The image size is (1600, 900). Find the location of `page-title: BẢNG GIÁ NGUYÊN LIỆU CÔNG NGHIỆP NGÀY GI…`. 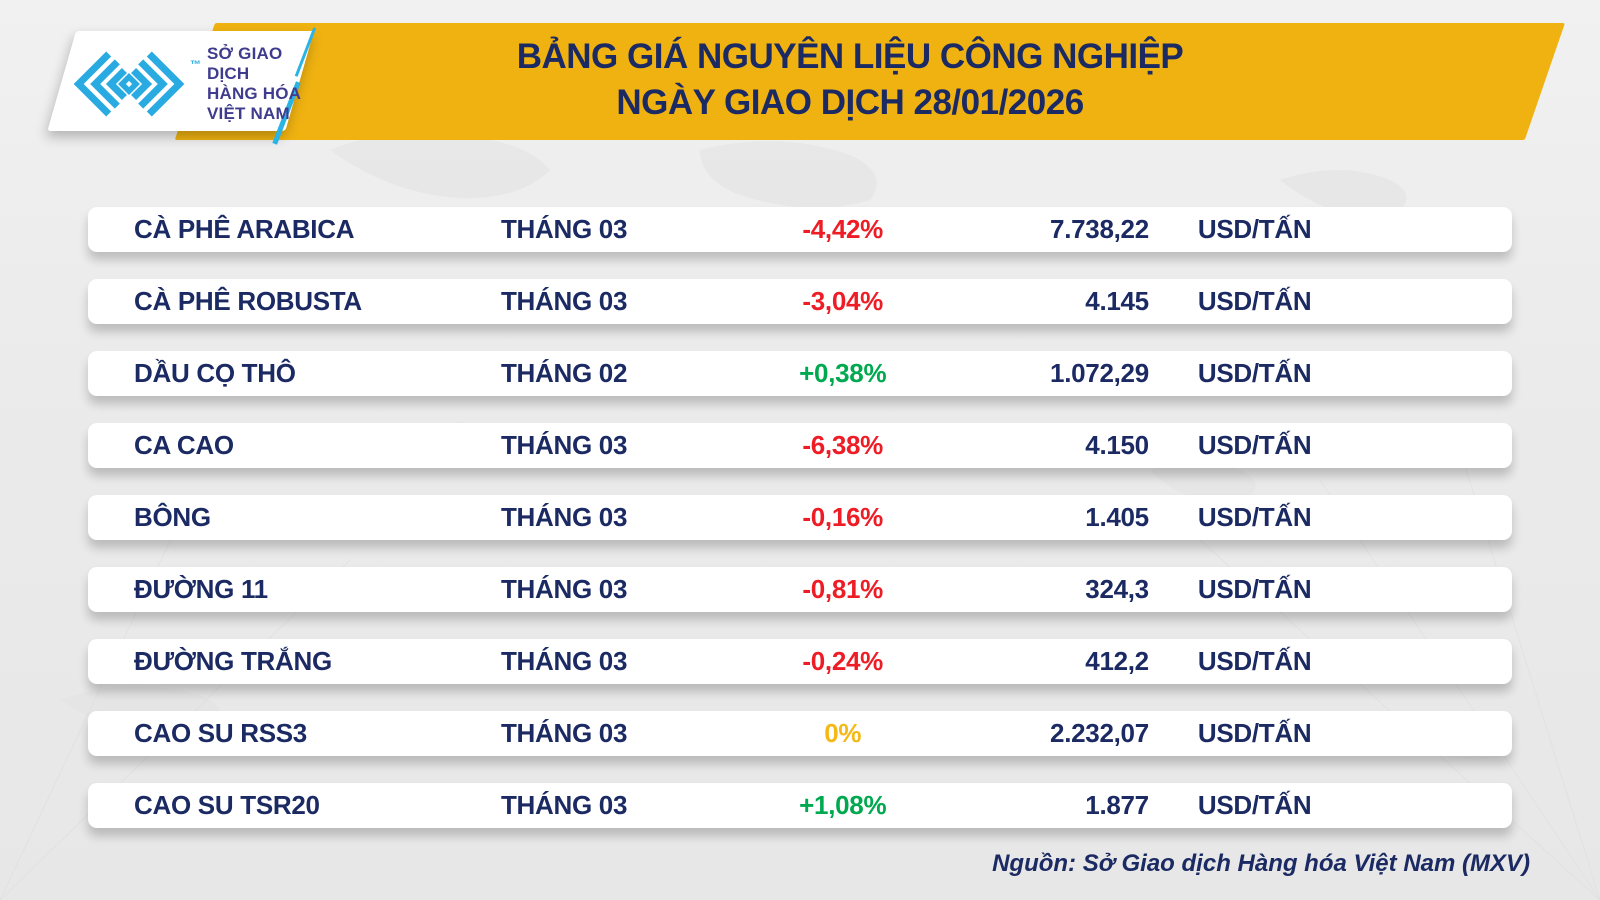

page-title: BẢNG GIÁ NGUYÊN LIỆU CÔNG NGHIỆP NGÀY GI… is located at coordinates (850, 80).